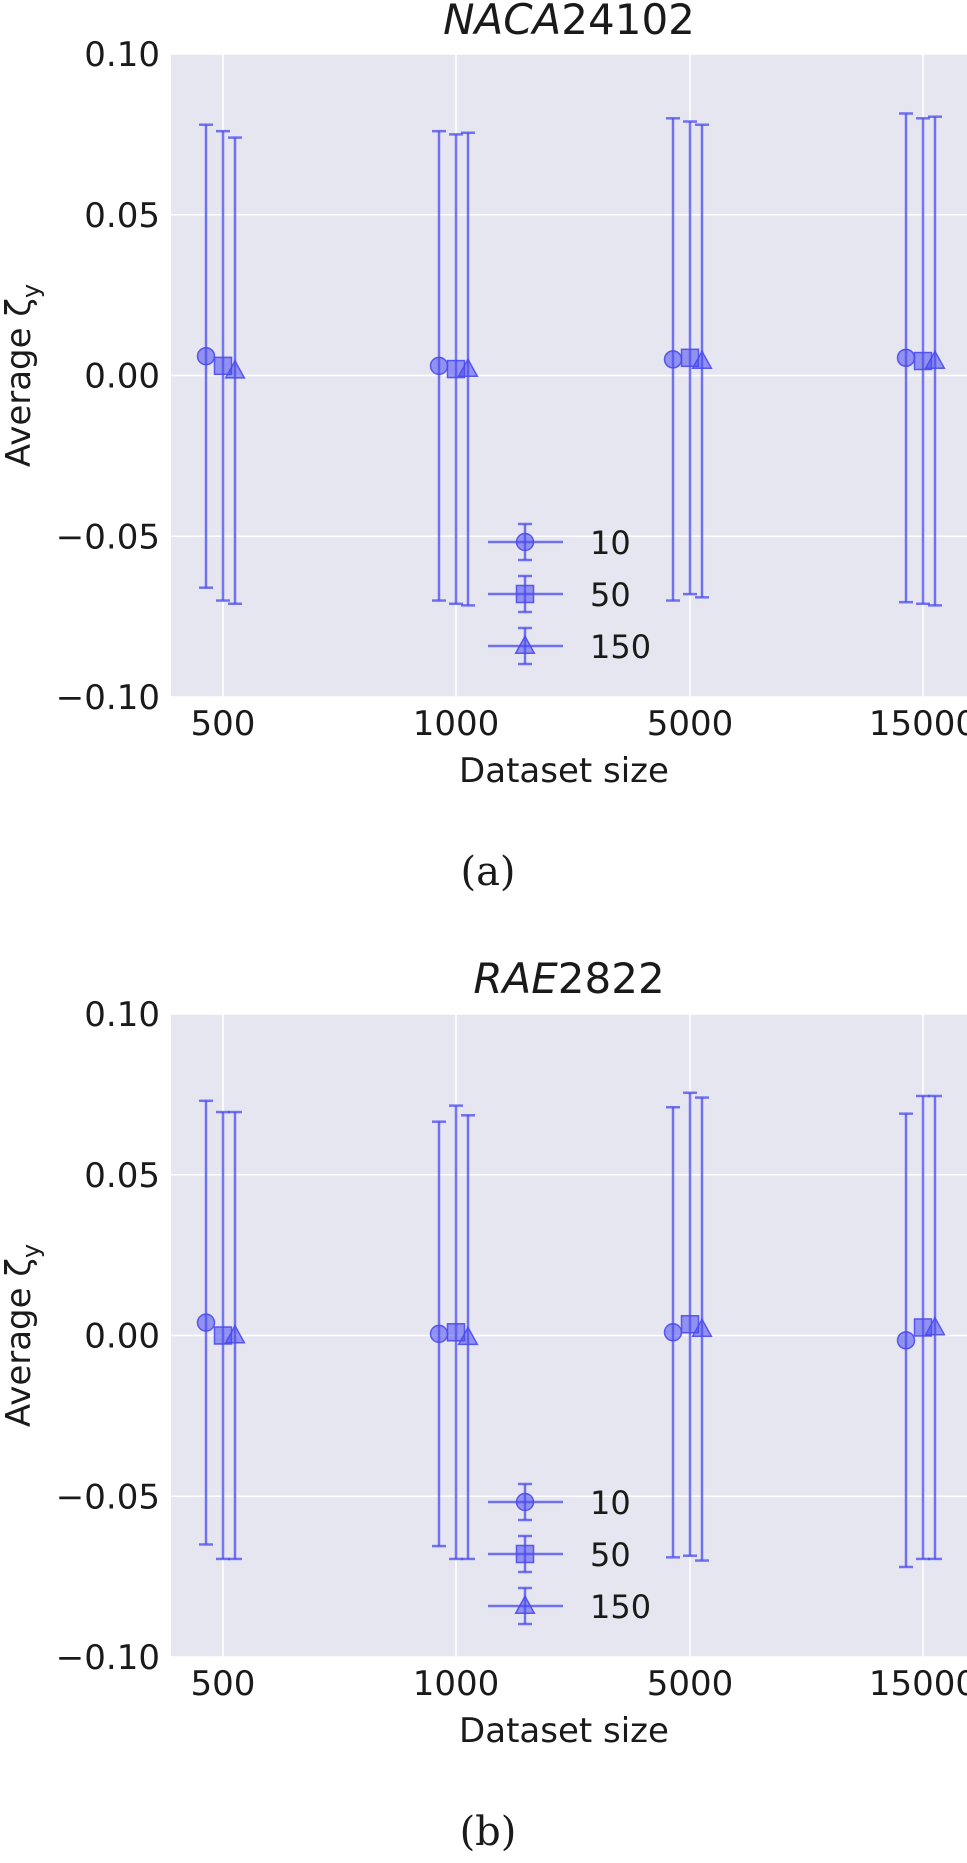 The height and width of the screenshot is (1863, 967). What do you see at coordinates (515, 978) in the screenshot?
I see `chart-title-italic: RAE` at bounding box center [515, 978].